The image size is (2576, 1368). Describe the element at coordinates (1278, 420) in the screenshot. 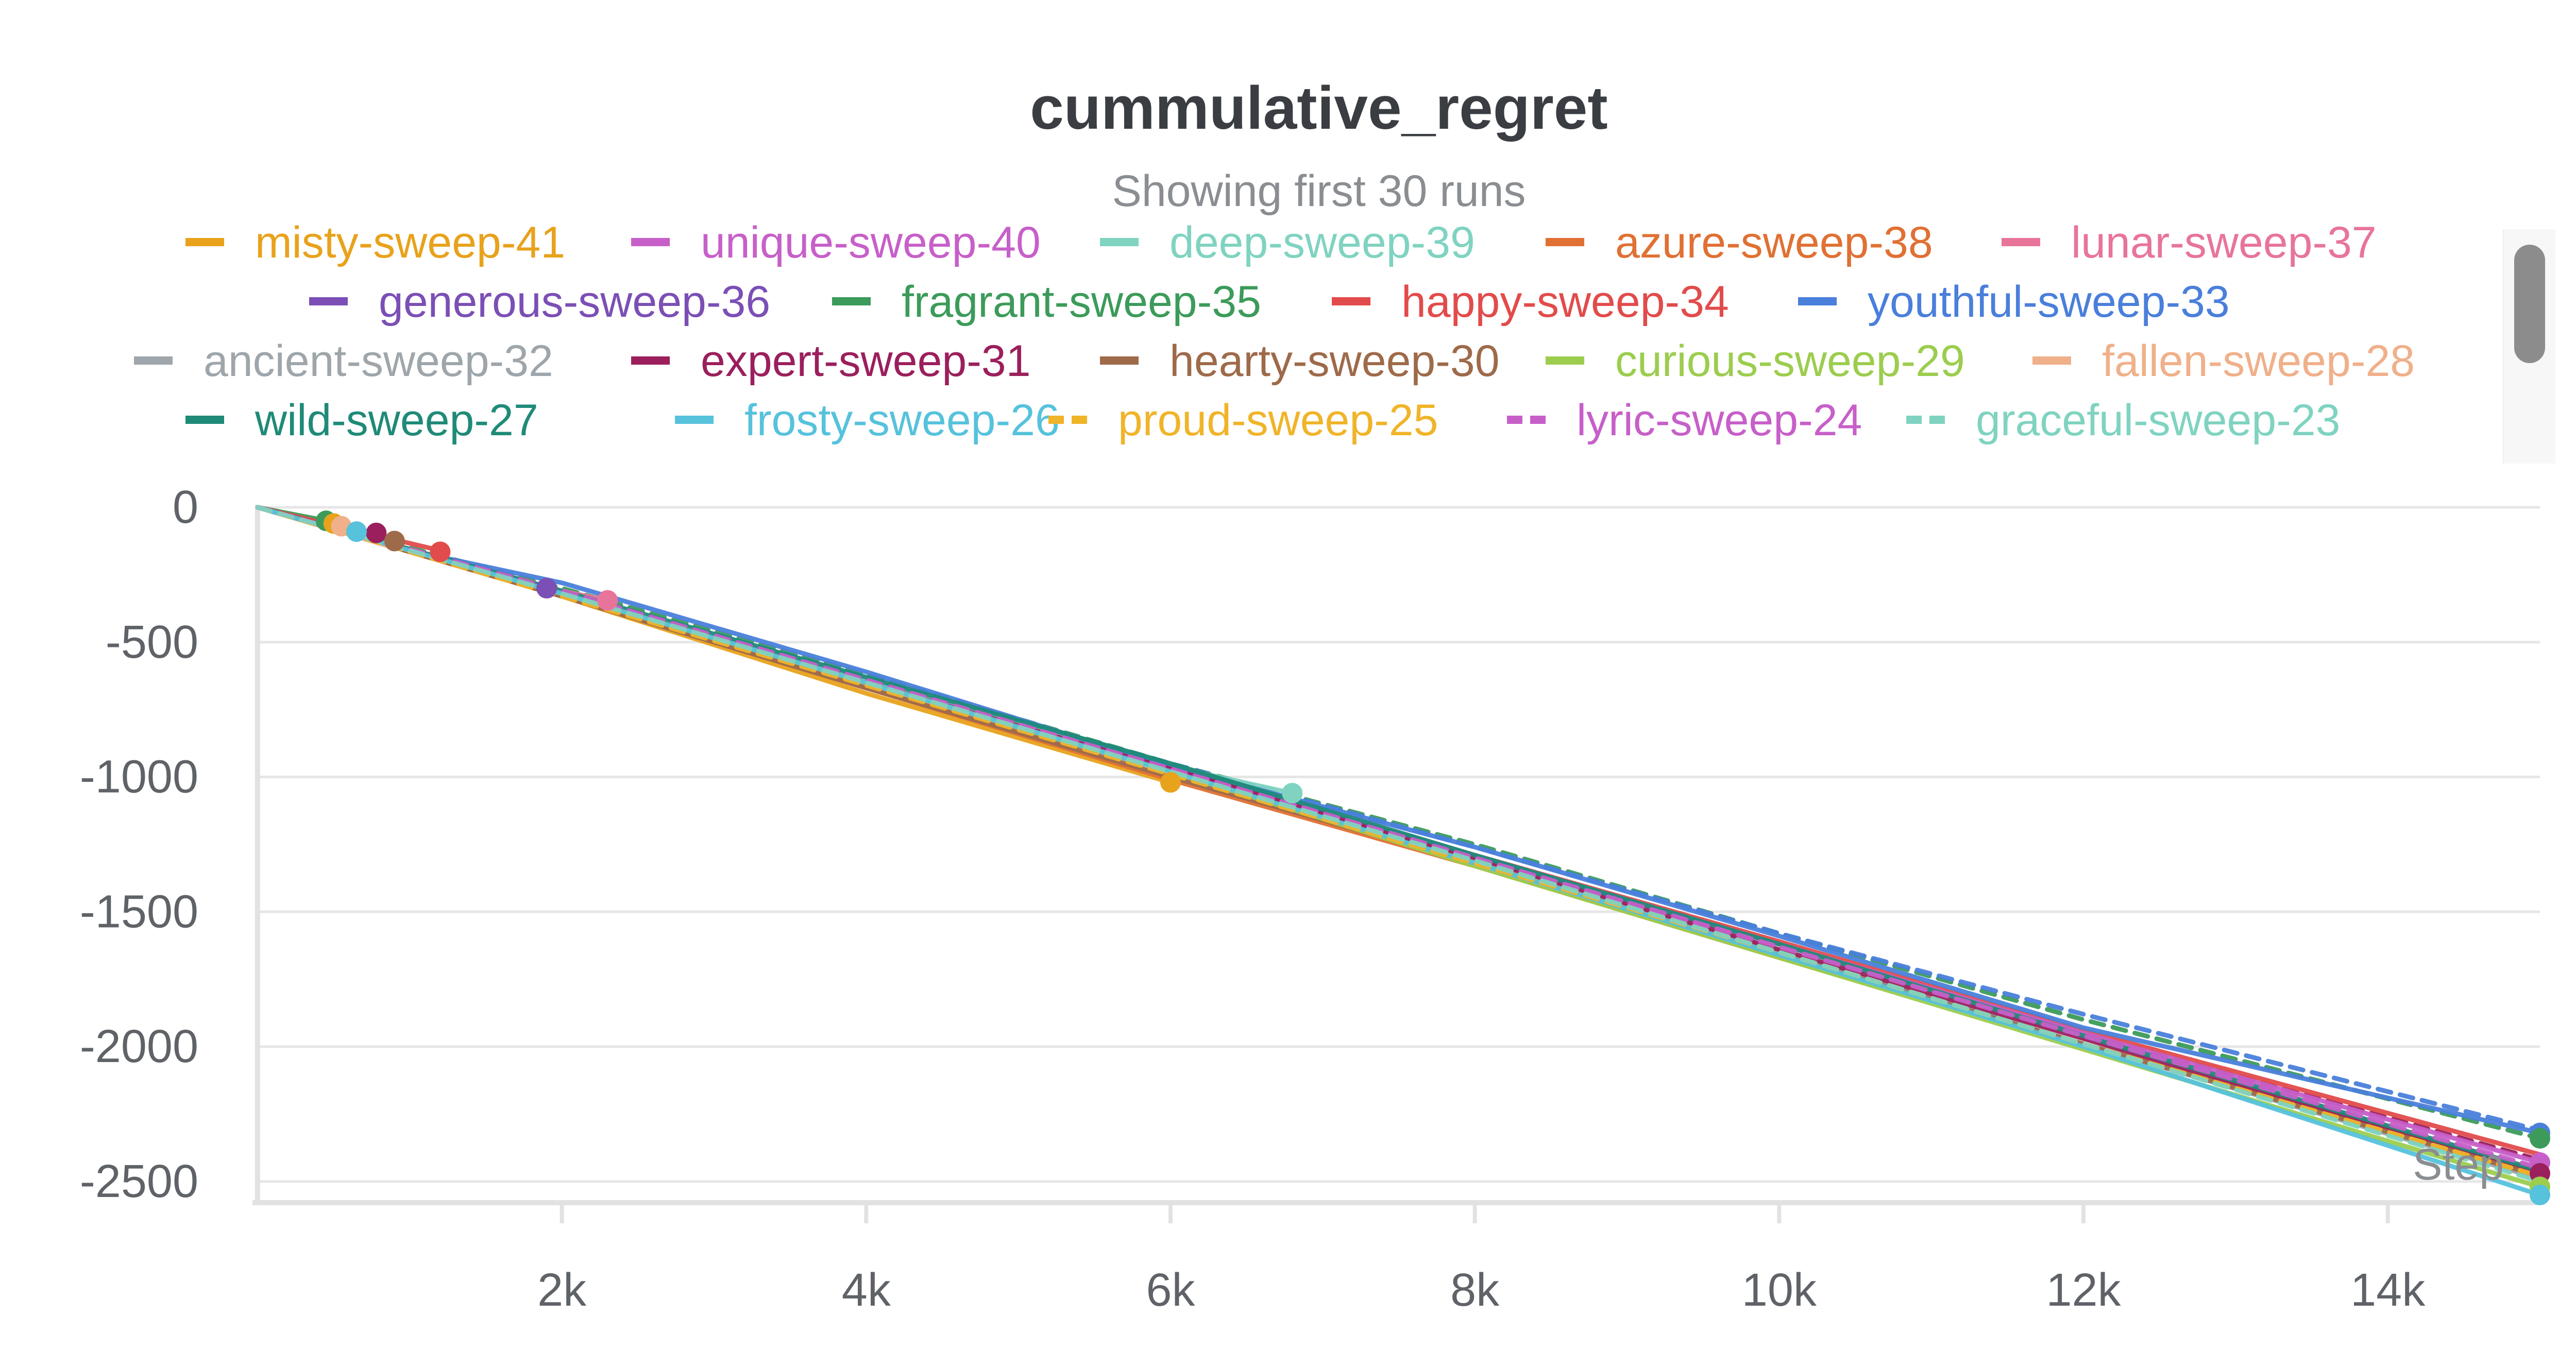

I see `legend-item-label: proud-sweep-25` at that location.